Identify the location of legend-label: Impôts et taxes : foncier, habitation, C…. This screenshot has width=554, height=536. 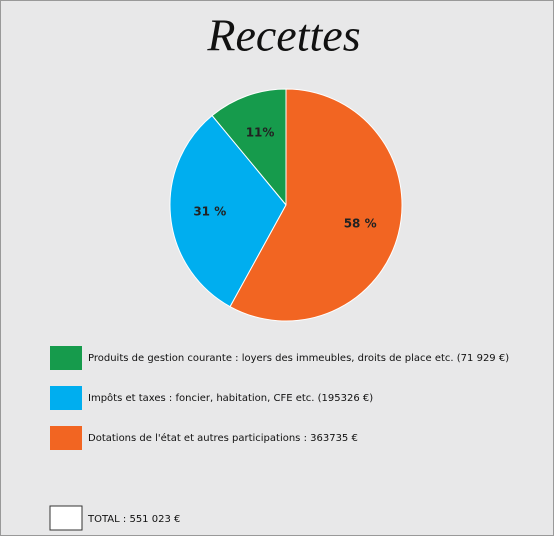
(230, 398).